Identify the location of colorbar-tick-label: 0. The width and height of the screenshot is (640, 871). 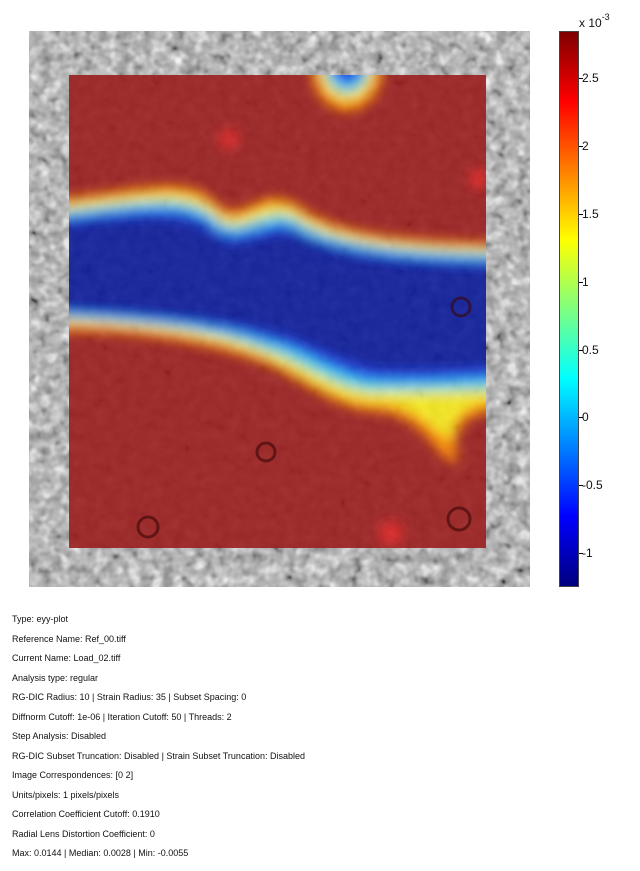
(585, 417).